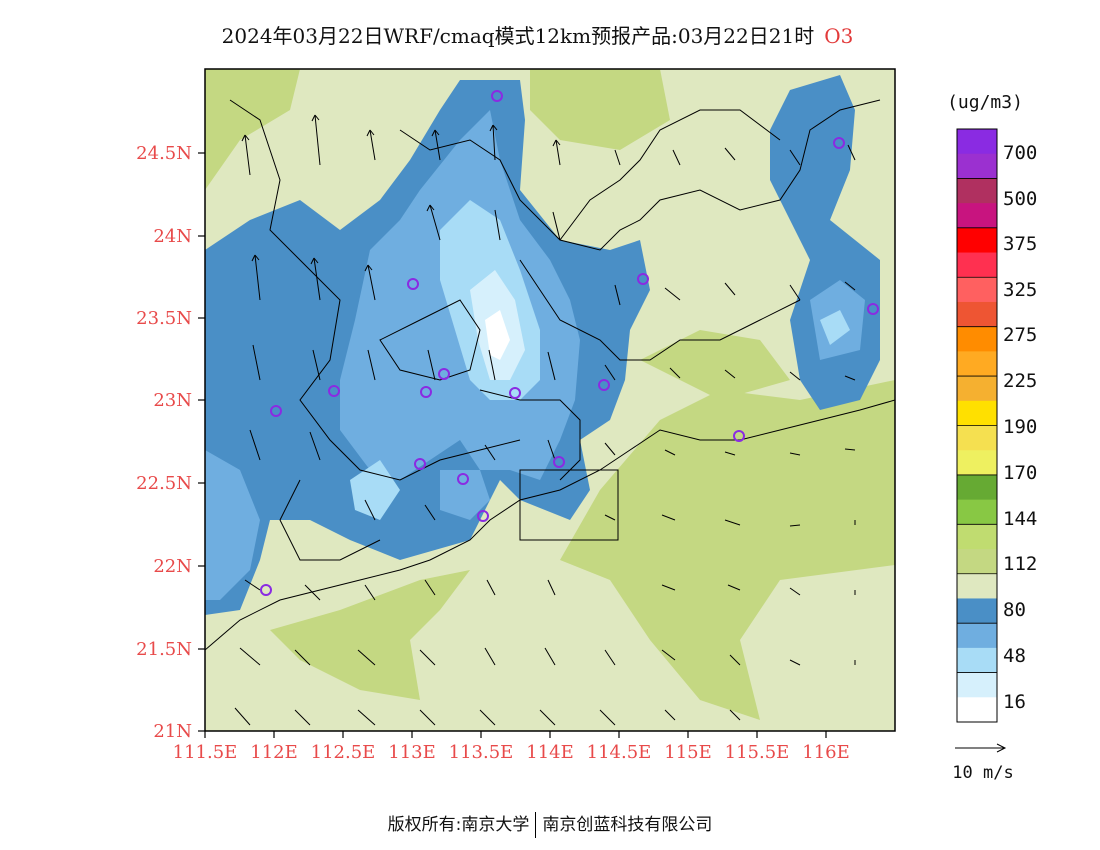 This screenshot has width=1100, height=850. What do you see at coordinates (1020, 381) in the screenshot?
I see `legend-label: 225` at bounding box center [1020, 381].